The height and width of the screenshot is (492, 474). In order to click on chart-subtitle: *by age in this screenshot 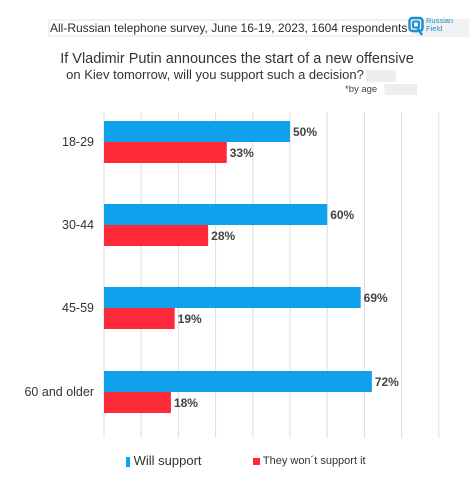, I will do `click(381, 89)`.